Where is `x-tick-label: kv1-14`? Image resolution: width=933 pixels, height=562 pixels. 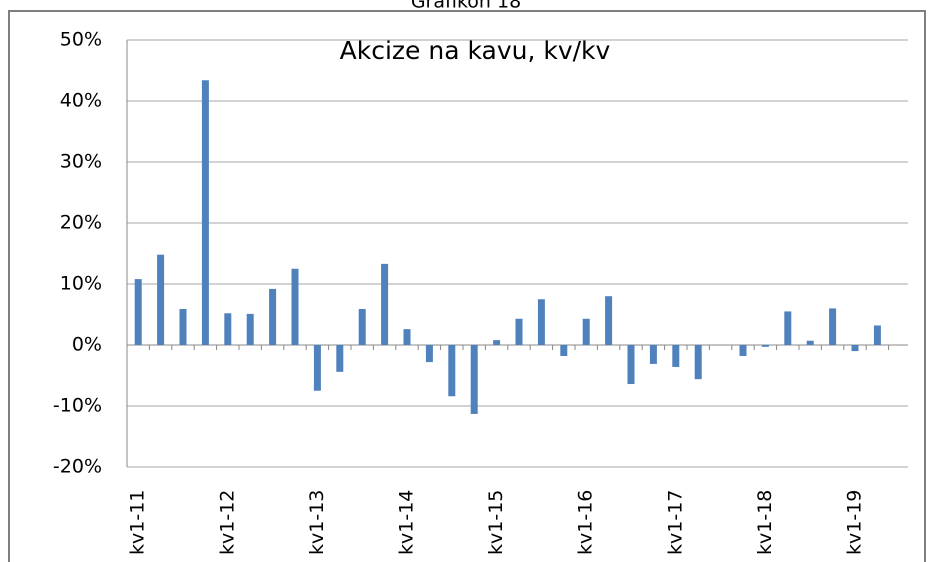
x-tick-label: kv1-14 is located at coordinates (407, 522).